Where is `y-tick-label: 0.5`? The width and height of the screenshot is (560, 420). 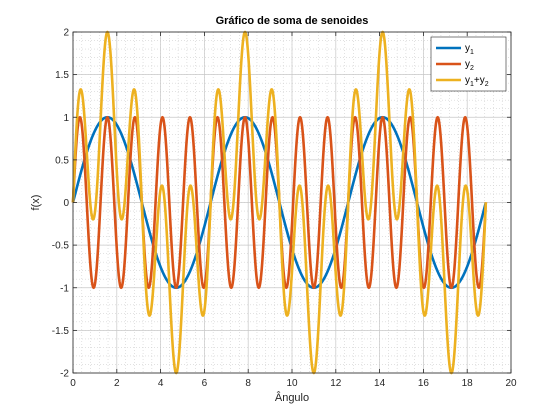
y-tick-label: 0.5 is located at coordinates (62, 160).